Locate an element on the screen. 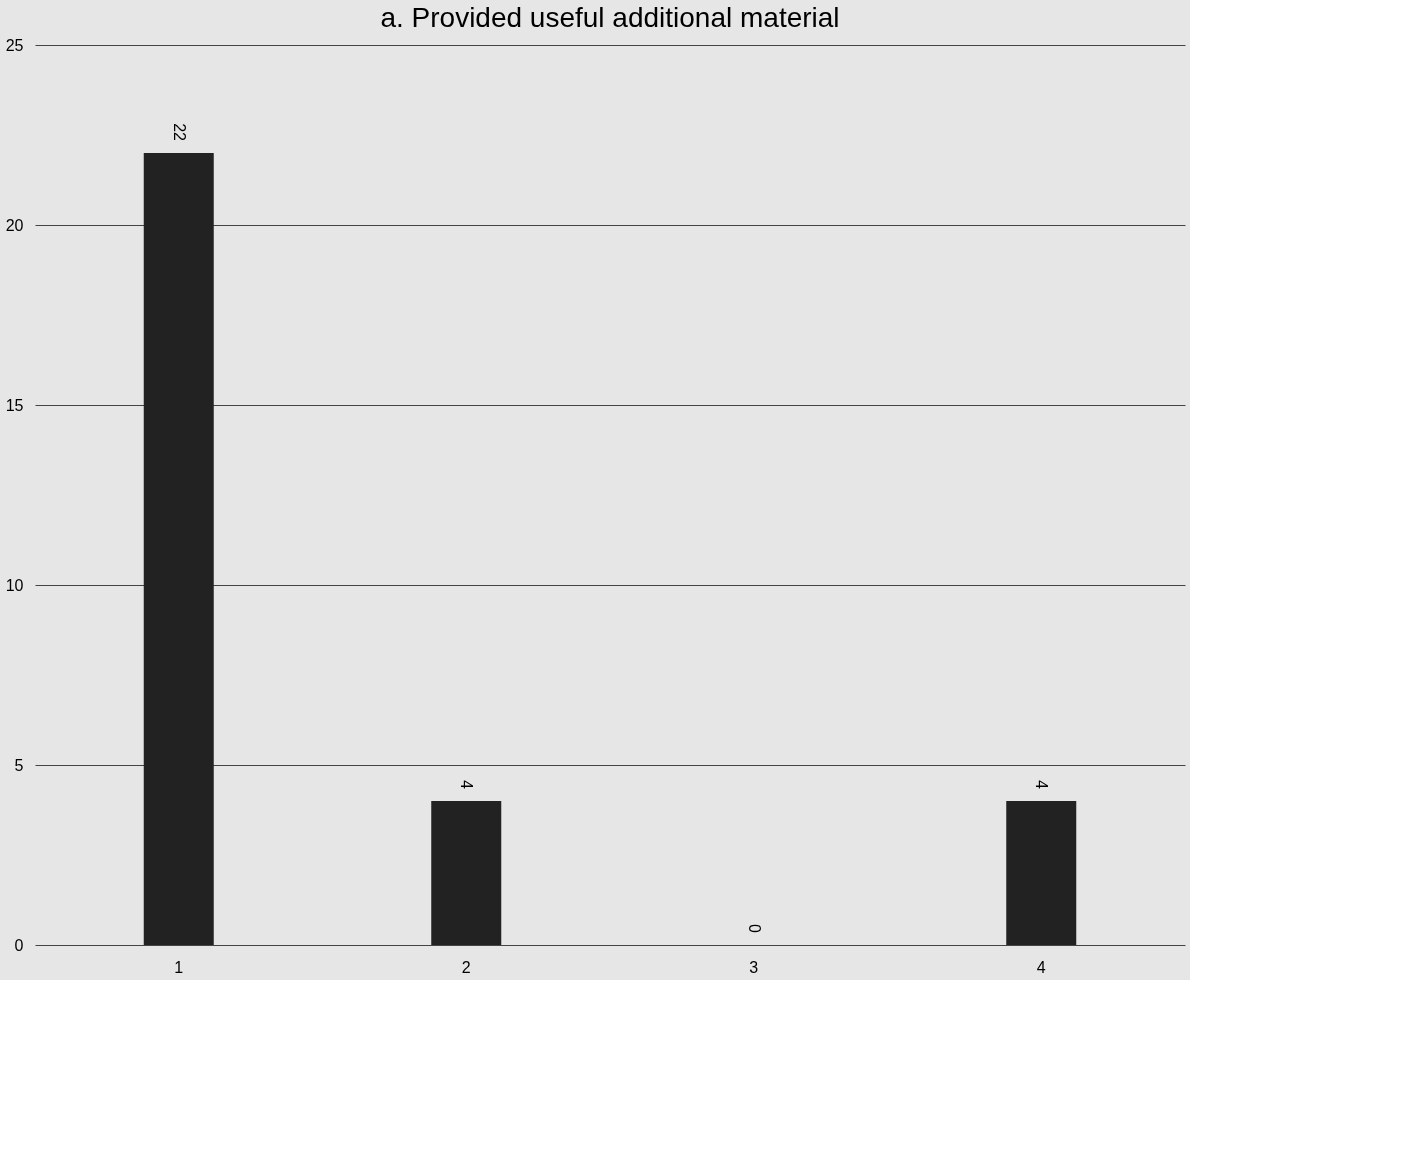 The width and height of the screenshot is (1418, 1163). y-tick-label: 25 is located at coordinates (14, 45).